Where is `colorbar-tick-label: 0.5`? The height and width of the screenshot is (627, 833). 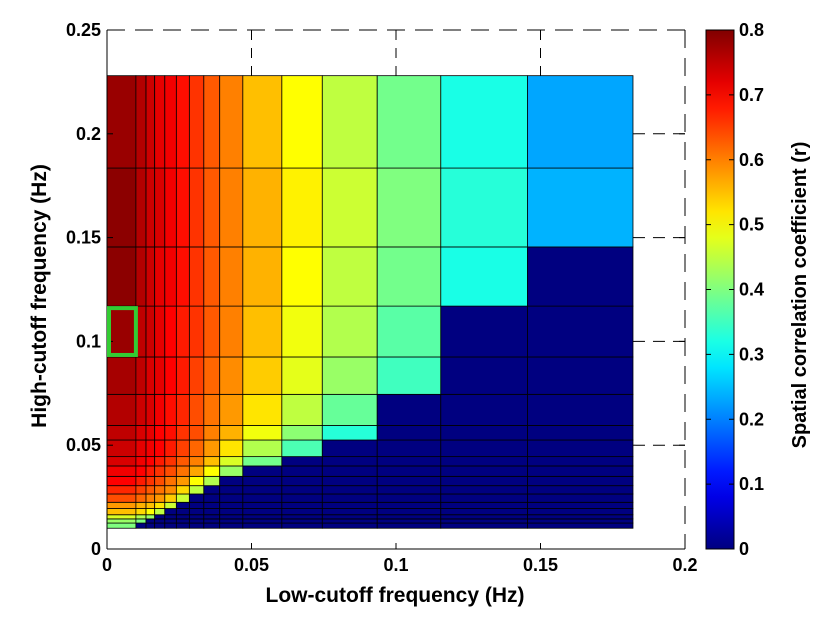
colorbar-tick-label: 0.5 is located at coordinates (751, 225).